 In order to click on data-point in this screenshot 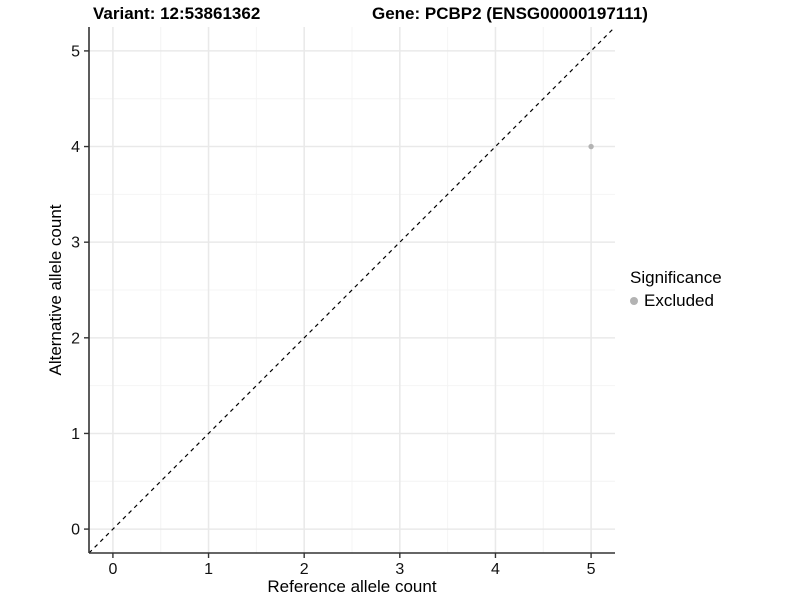, I will do `click(591, 146)`.